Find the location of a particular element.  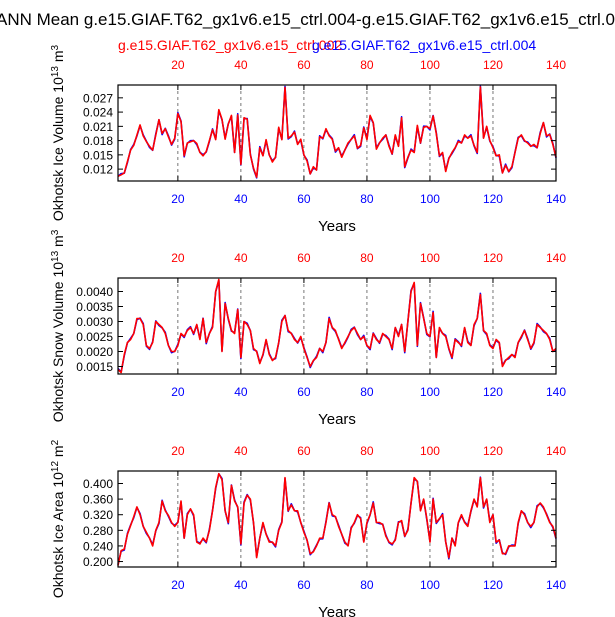

legend-red-label: g.e15.GIAF.T62_gx1v6.e15_ctrl.002 is located at coordinates (230, 45).